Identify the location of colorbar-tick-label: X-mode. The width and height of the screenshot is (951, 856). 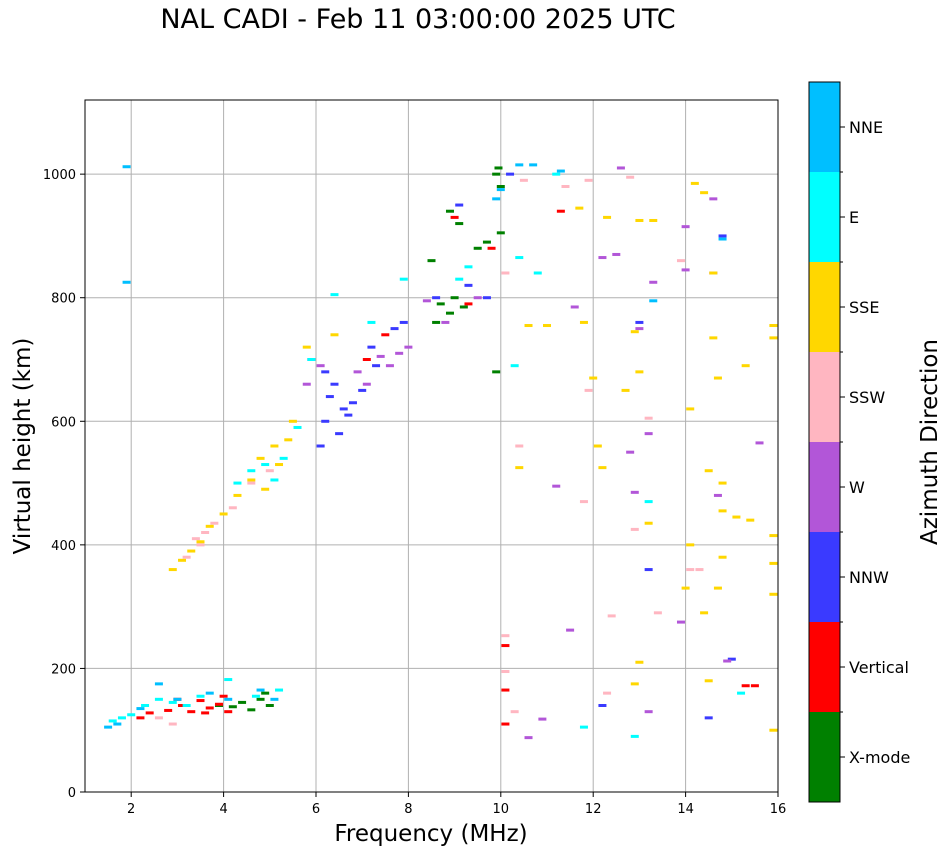
(879, 757).